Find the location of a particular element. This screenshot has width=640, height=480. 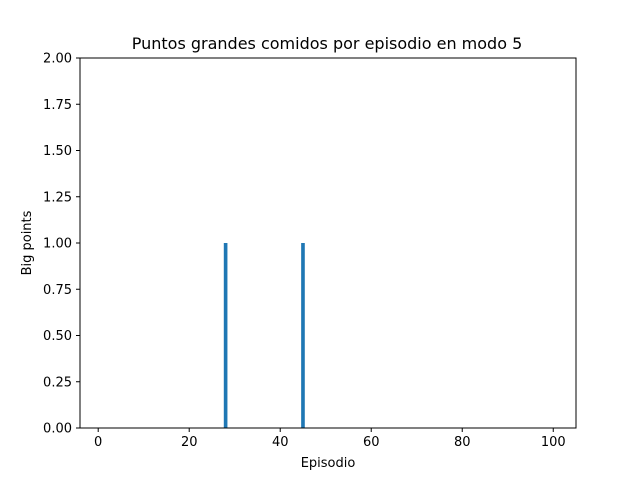

x-axis-label: Episodio is located at coordinates (328, 463).